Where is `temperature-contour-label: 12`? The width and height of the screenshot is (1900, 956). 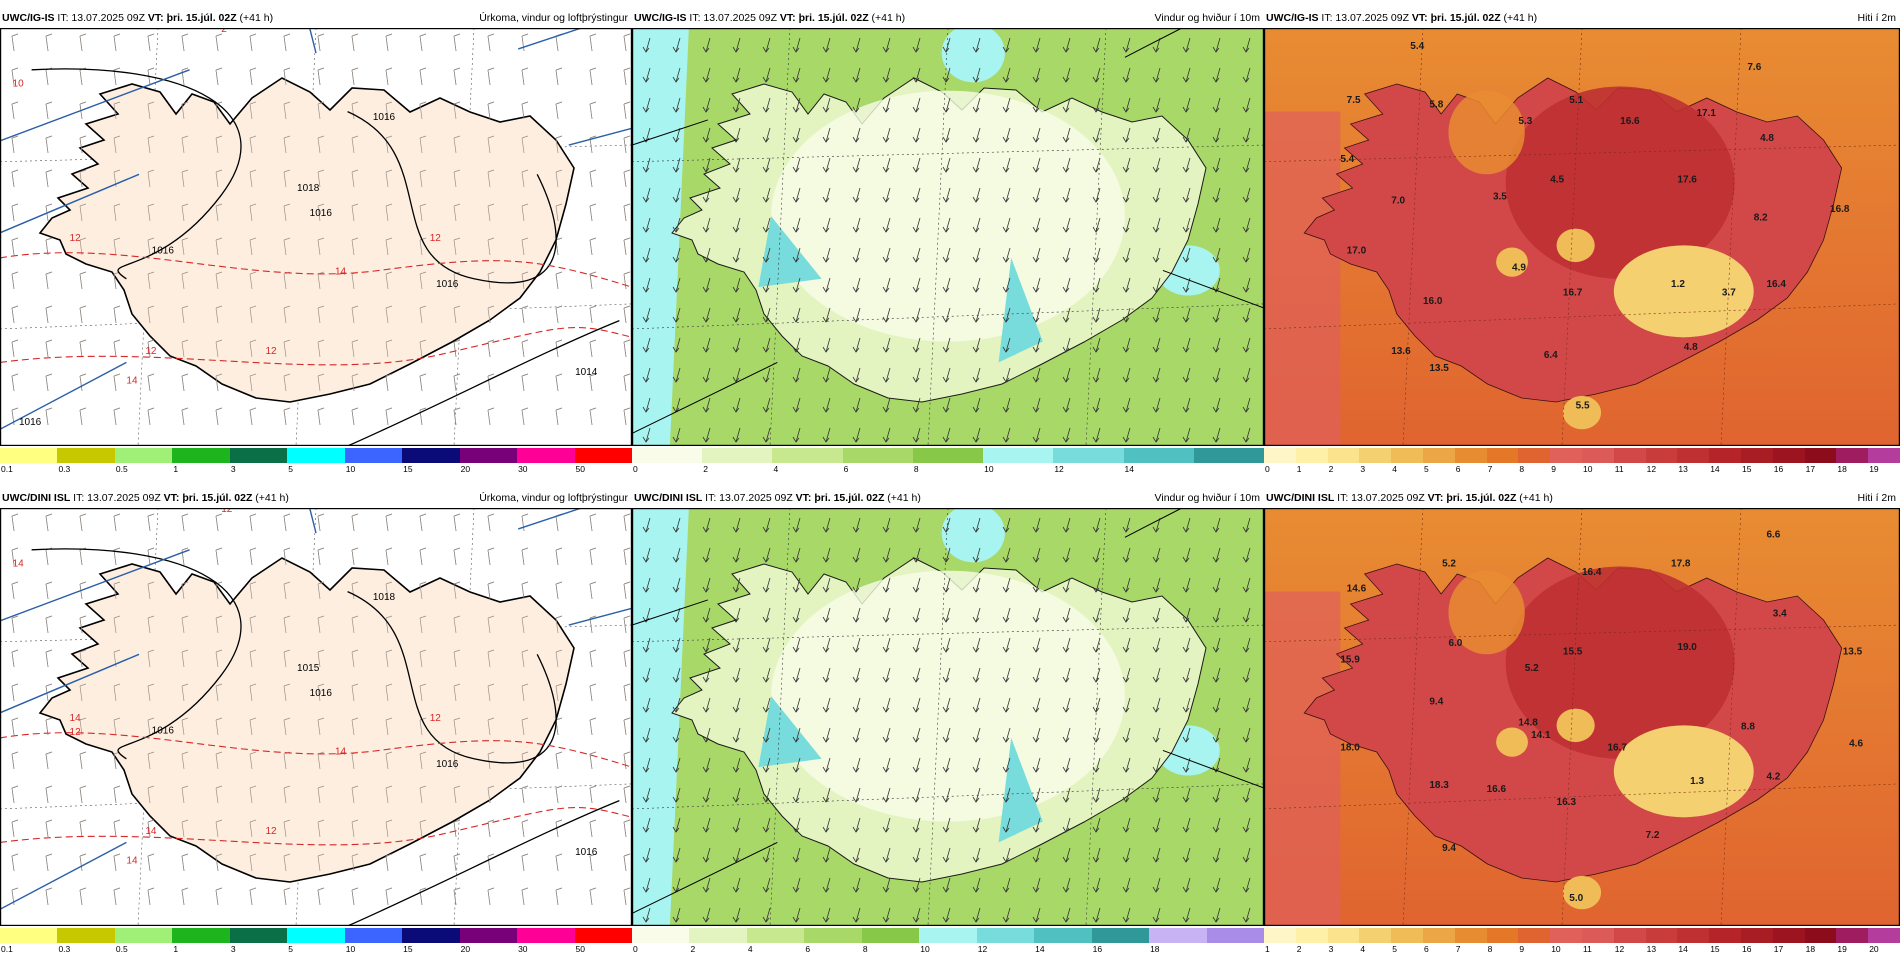 temperature-contour-label: 12 is located at coordinates (76, 238).